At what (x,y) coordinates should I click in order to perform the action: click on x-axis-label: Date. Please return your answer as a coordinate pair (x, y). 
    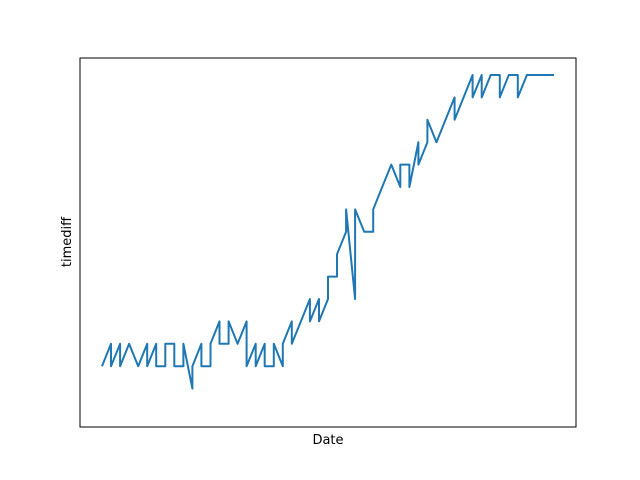
    Looking at the image, I should click on (327, 440).